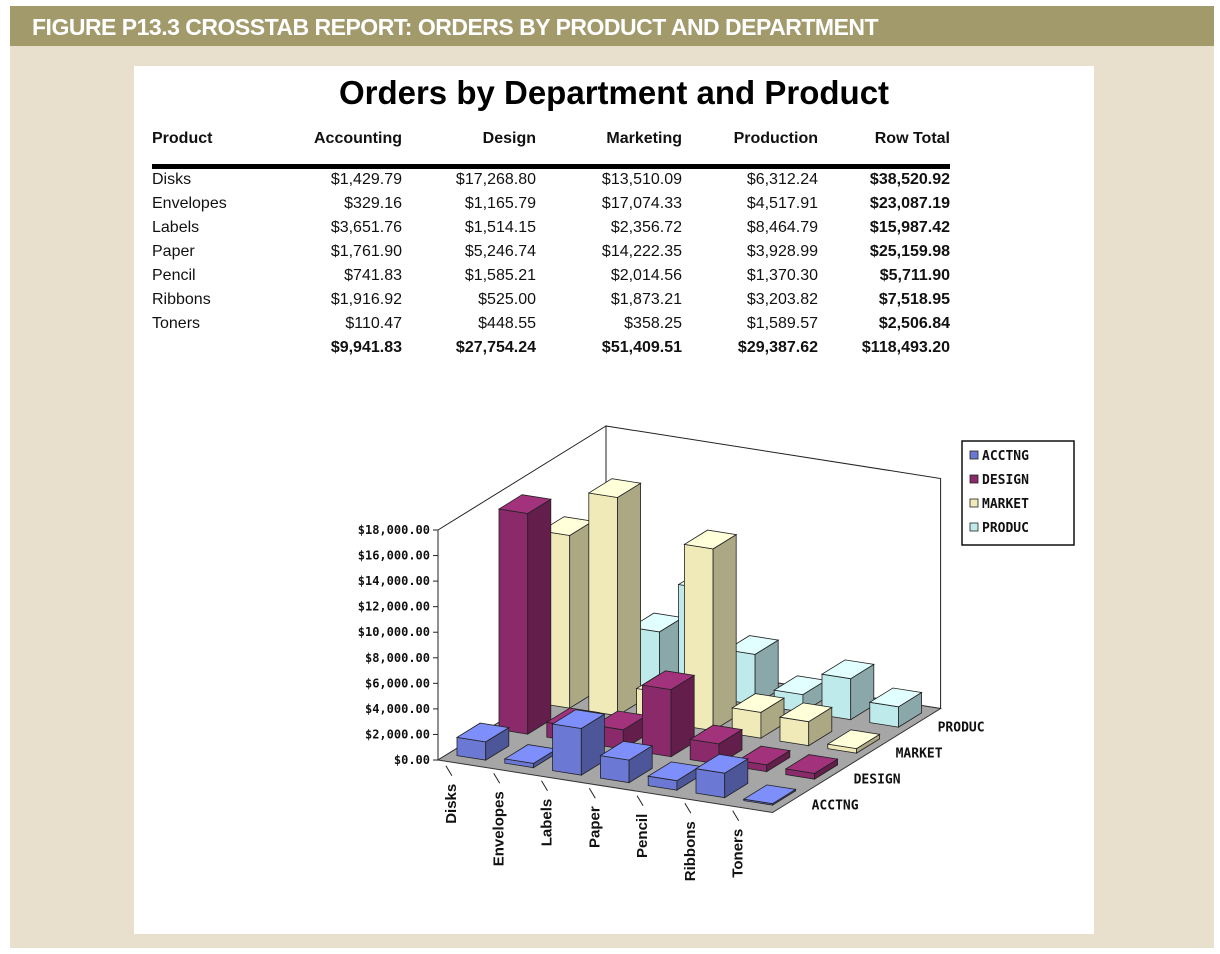 The image size is (1220, 954). I want to click on value-cell: $3,203.82, so click(782, 299).